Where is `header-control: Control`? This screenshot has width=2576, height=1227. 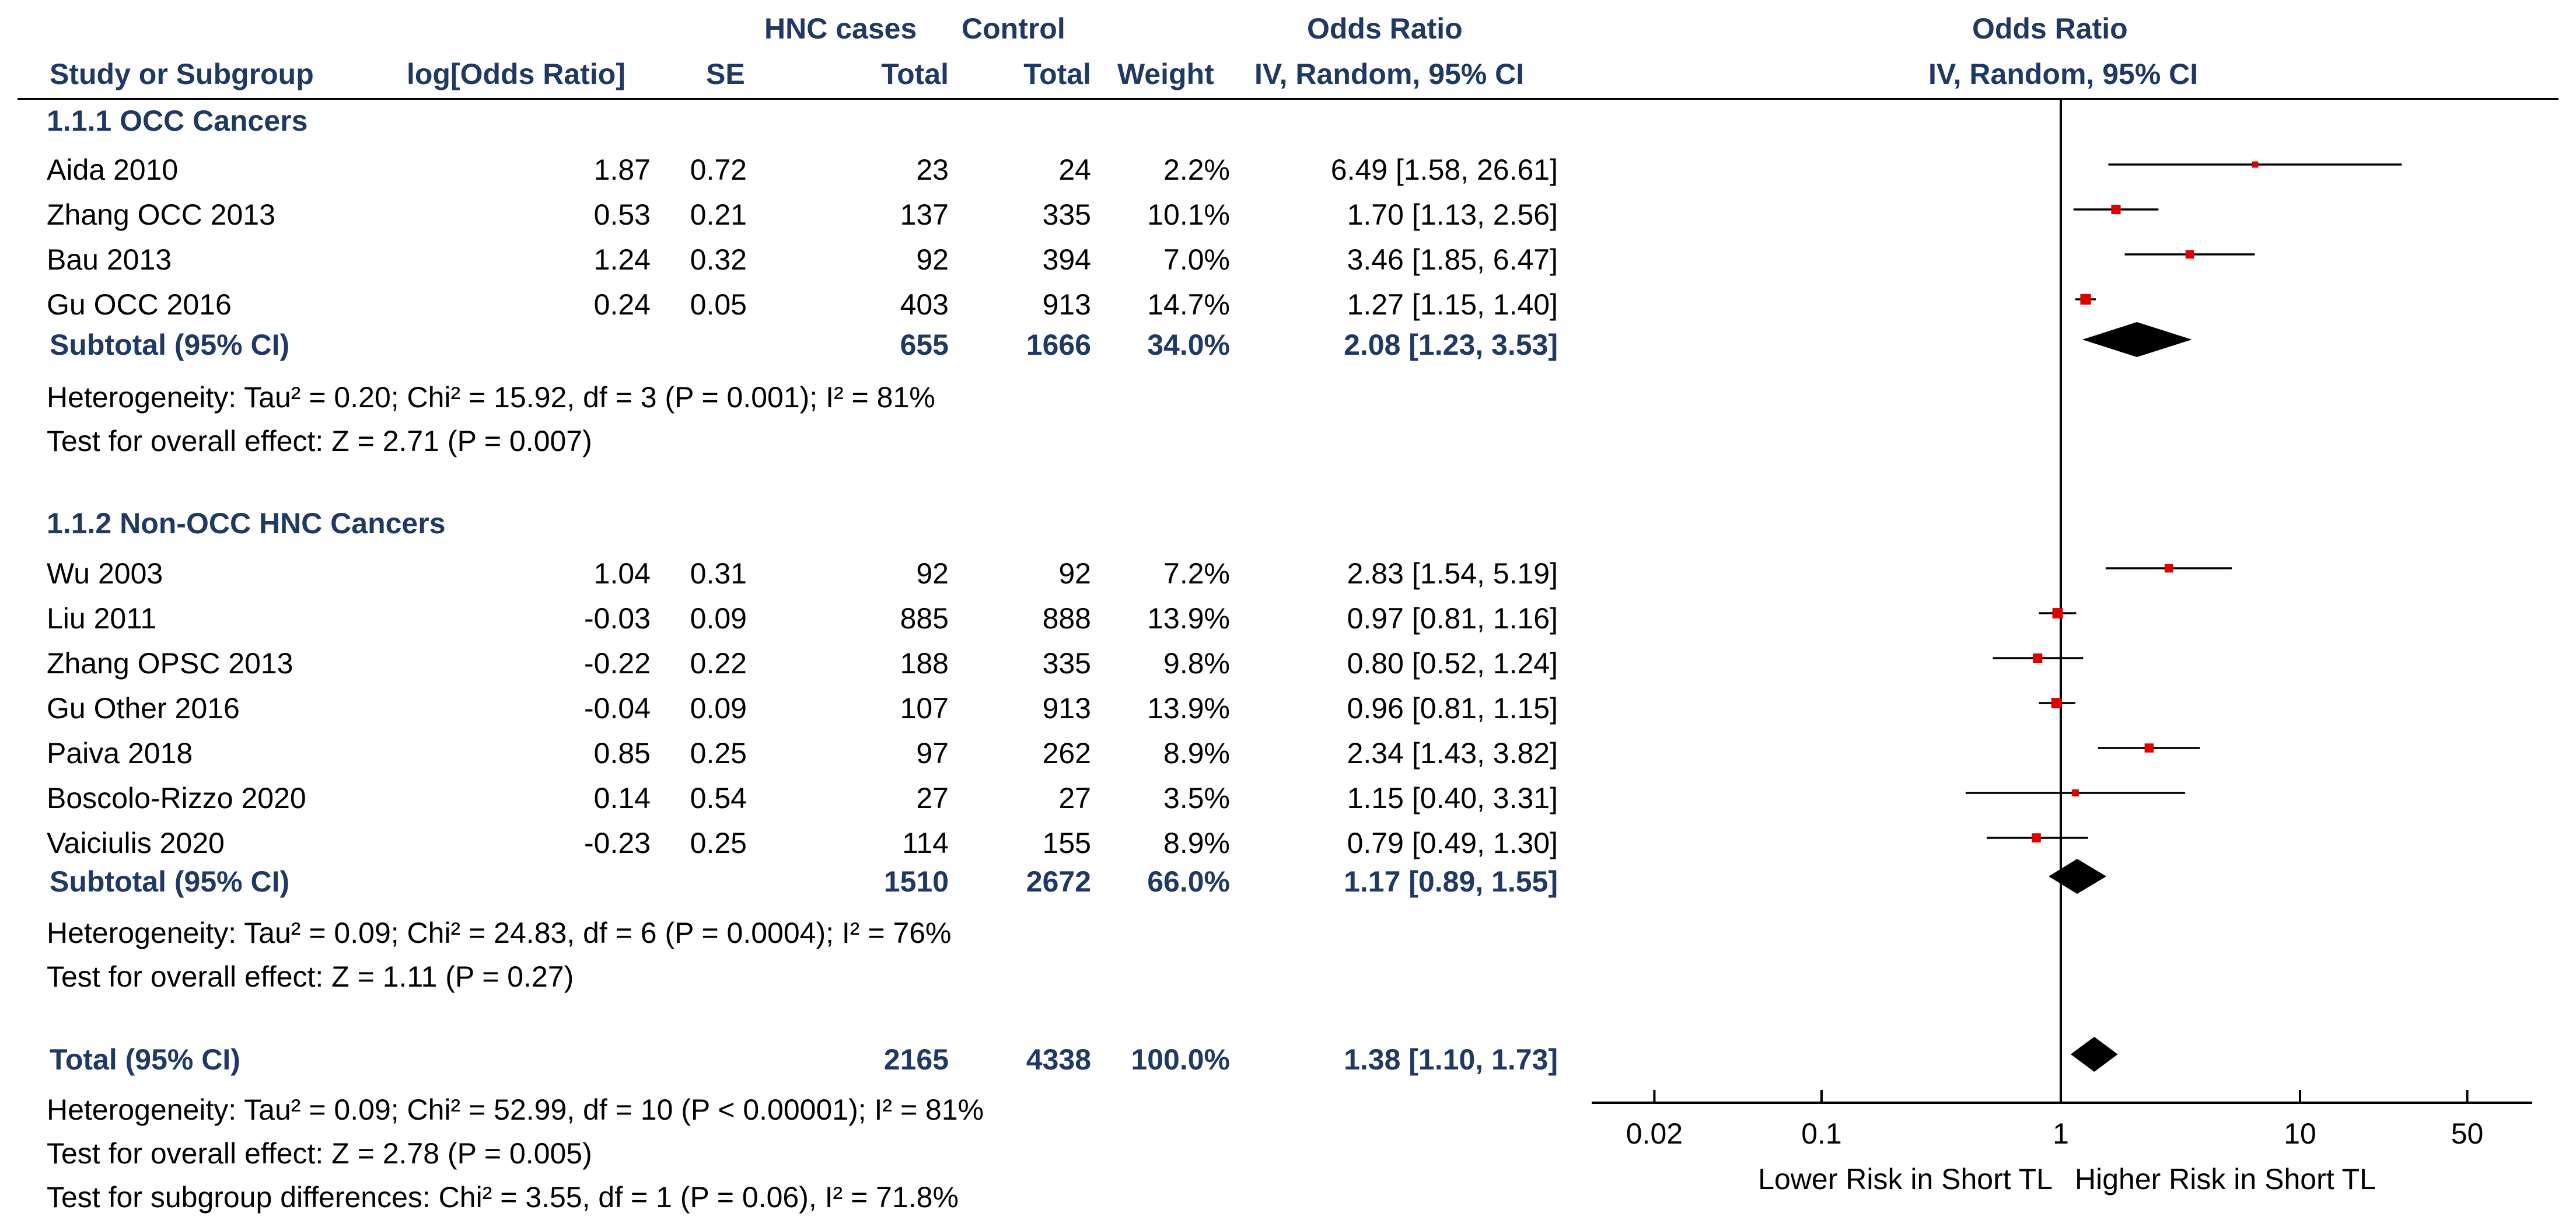
header-control: Control is located at coordinates (1013, 28).